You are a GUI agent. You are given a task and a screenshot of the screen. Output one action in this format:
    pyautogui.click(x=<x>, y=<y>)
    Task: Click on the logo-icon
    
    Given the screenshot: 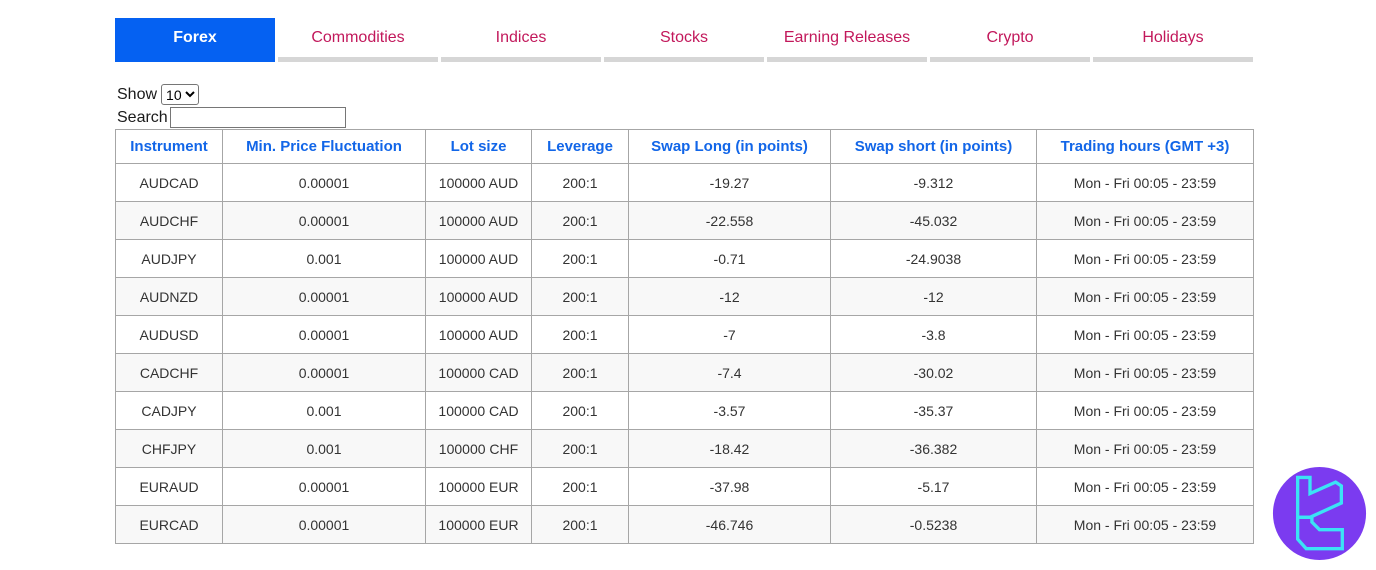 What is the action you would take?
    pyautogui.click(x=1319, y=513)
    